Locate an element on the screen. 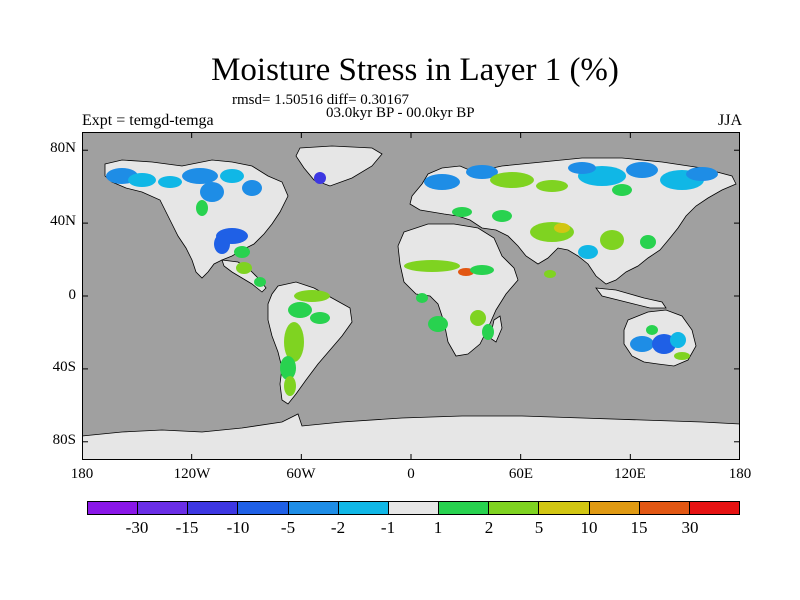  season-label: JJA is located at coordinates (730, 120).